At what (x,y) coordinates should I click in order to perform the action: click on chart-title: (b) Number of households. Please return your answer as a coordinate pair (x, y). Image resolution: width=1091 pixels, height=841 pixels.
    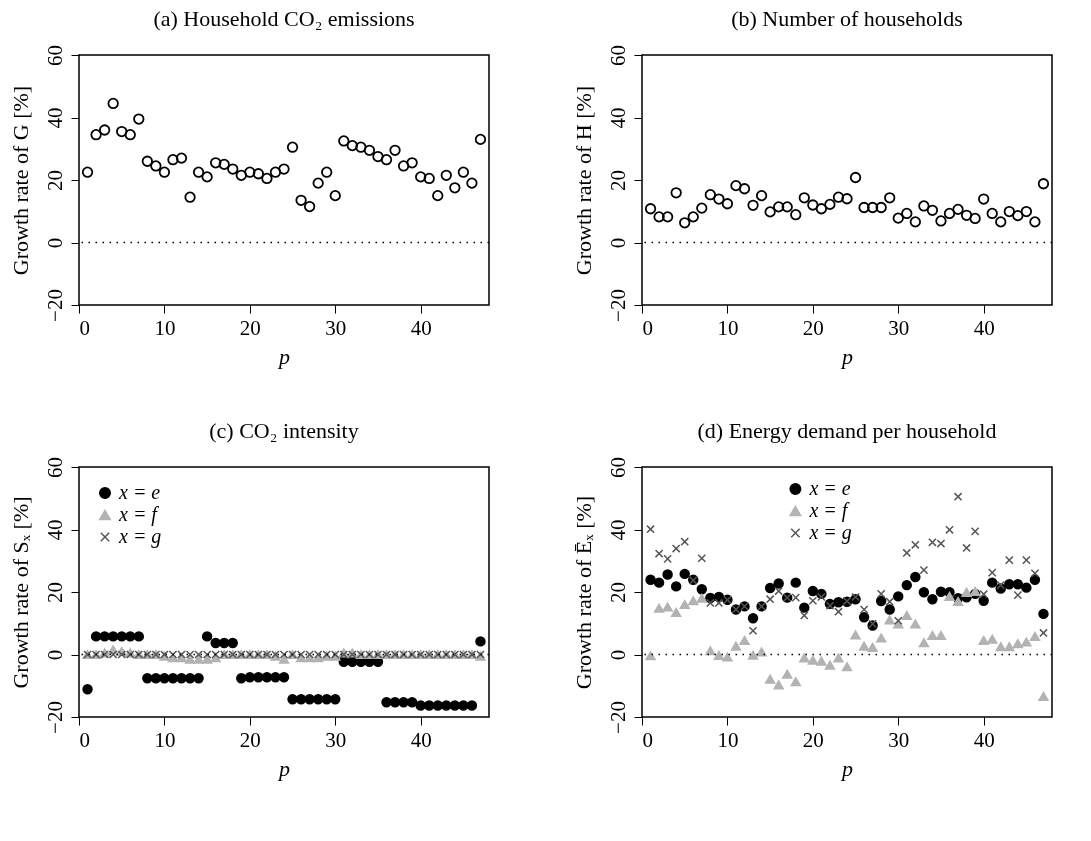
    Looking at the image, I should click on (847, 18).